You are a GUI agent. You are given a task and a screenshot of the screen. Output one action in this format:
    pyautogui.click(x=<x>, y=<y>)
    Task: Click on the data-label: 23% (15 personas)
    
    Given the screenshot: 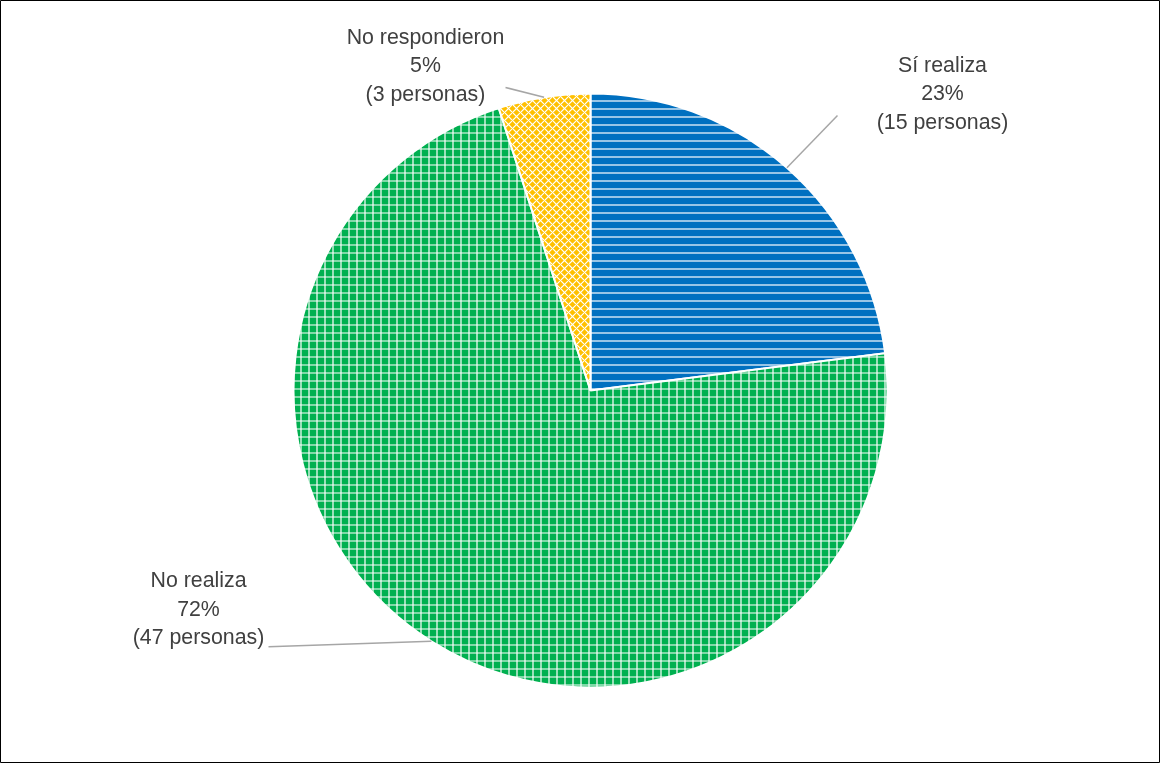 What is the action you would take?
    pyautogui.click(x=942, y=108)
    